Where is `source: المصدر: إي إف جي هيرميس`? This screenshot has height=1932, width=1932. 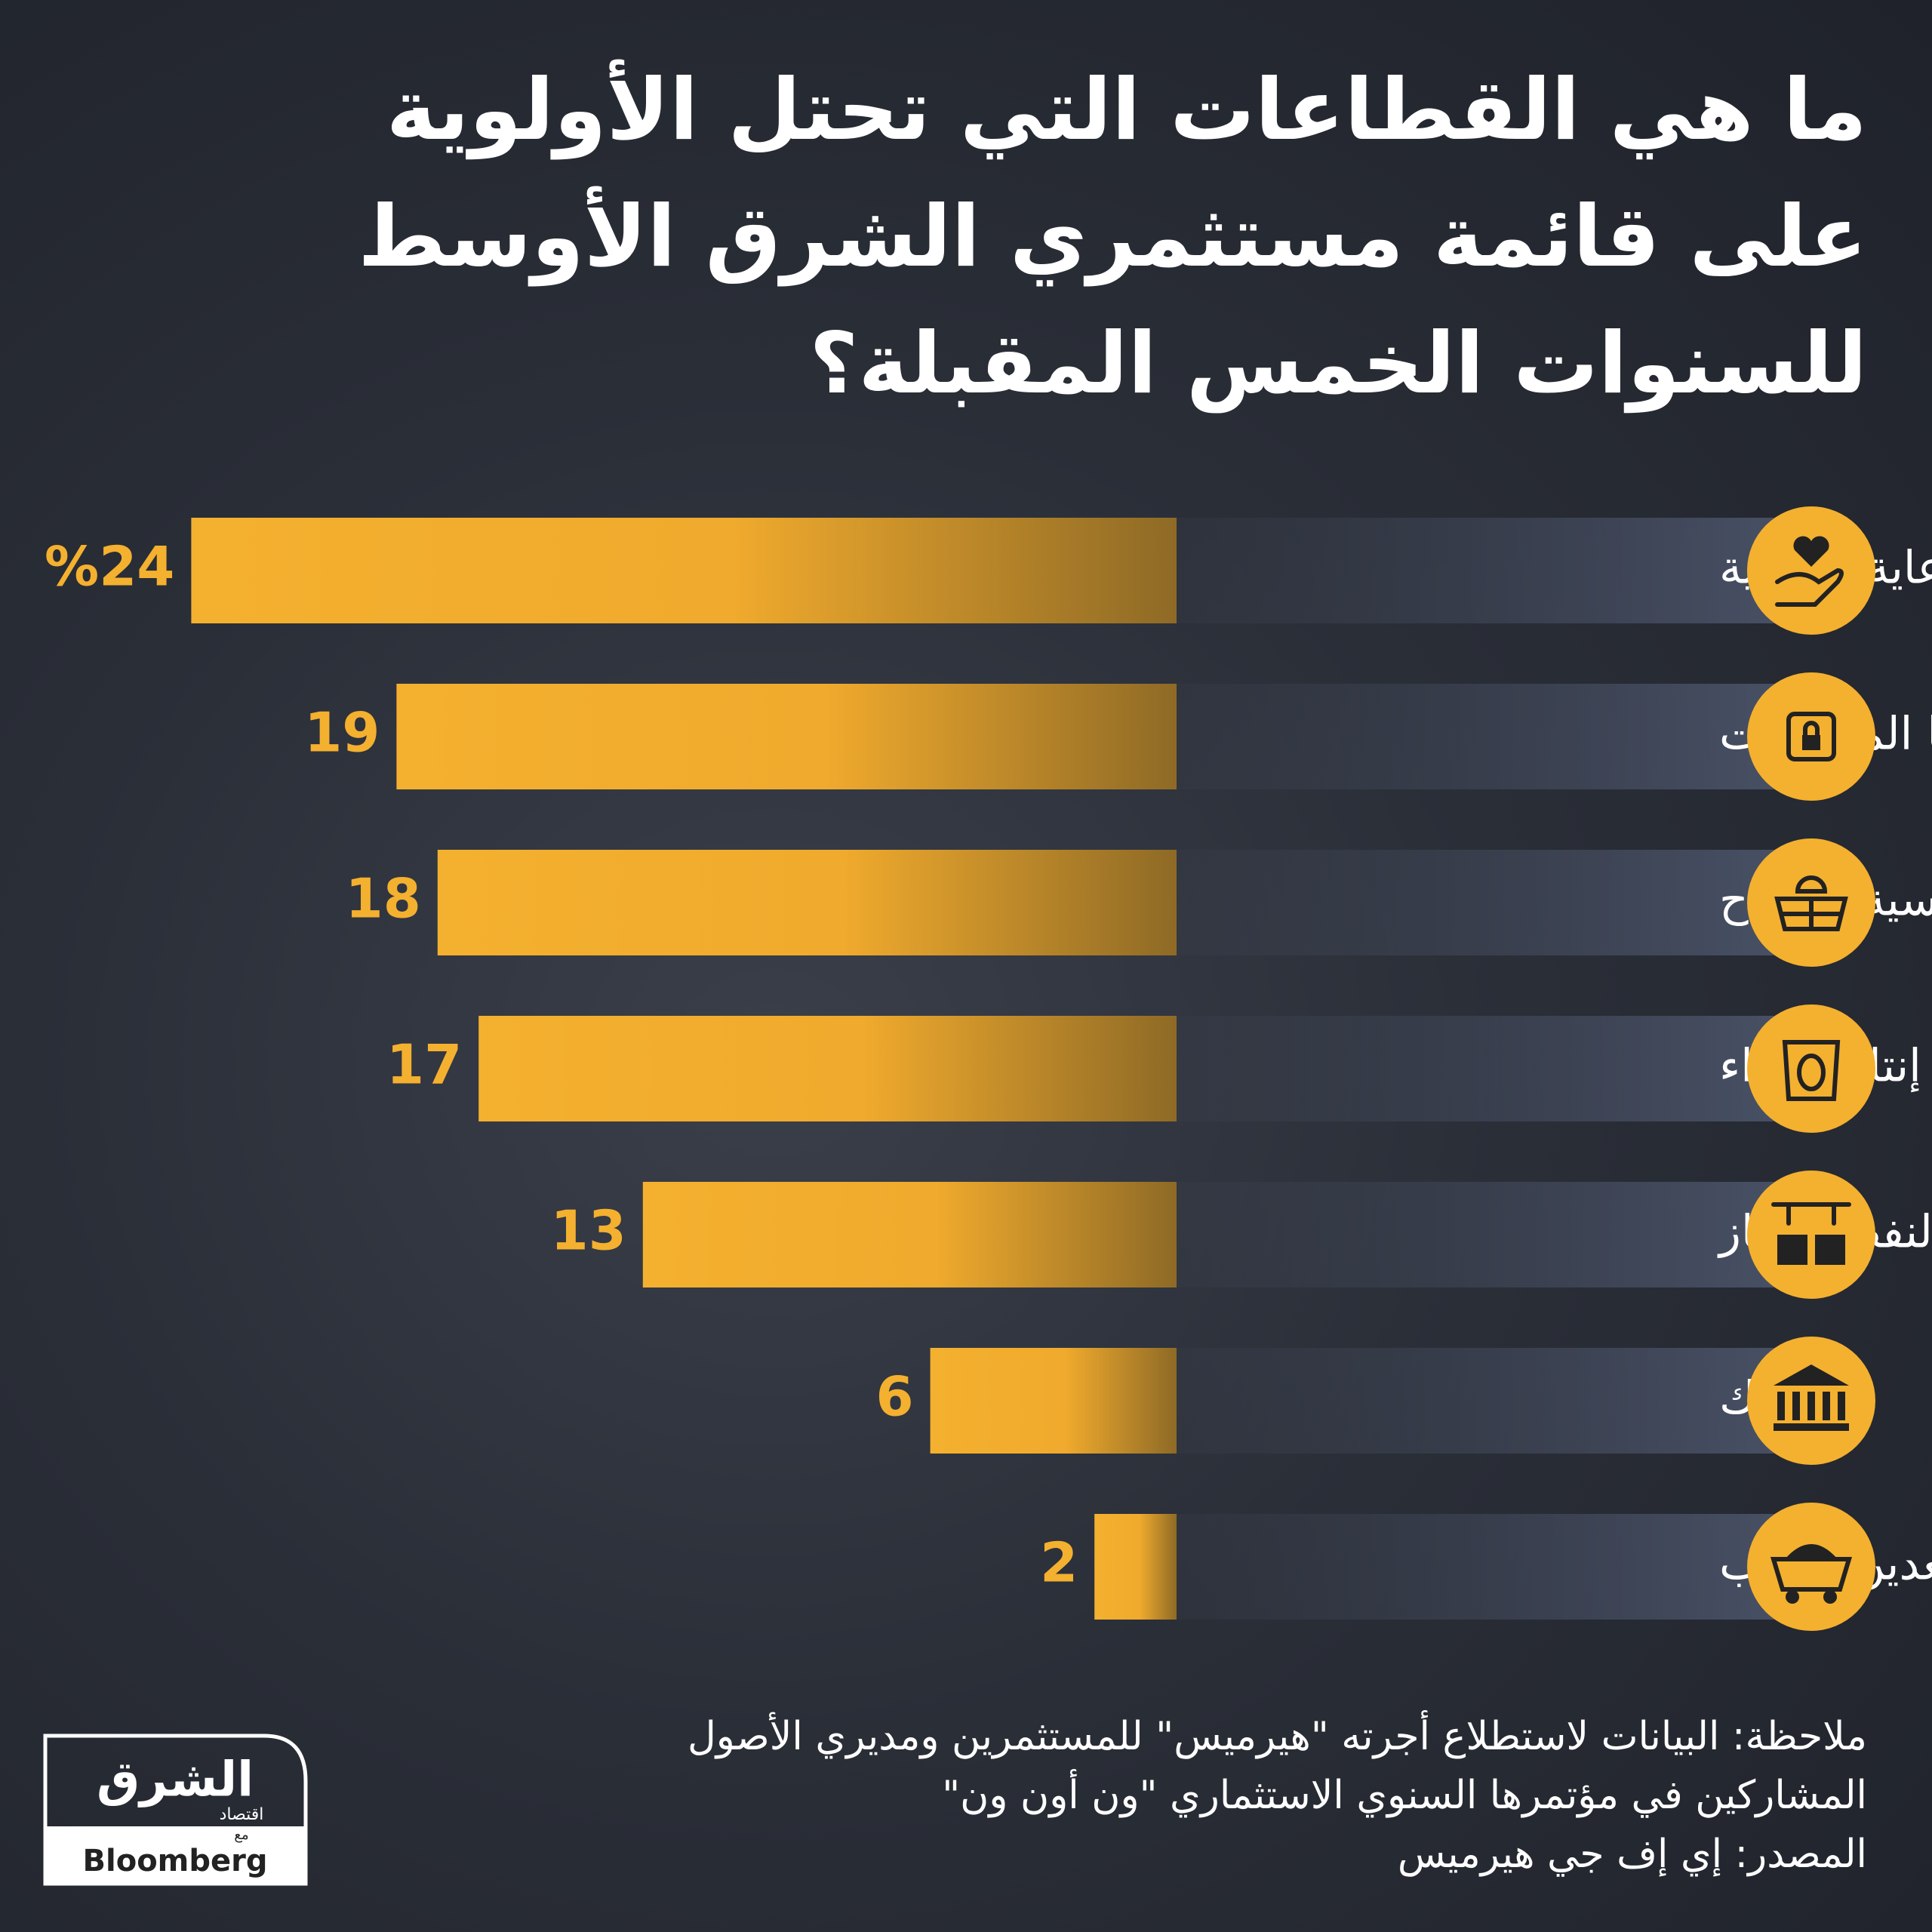 source: المصدر: إي إف جي هيرميس is located at coordinates (1632, 1854).